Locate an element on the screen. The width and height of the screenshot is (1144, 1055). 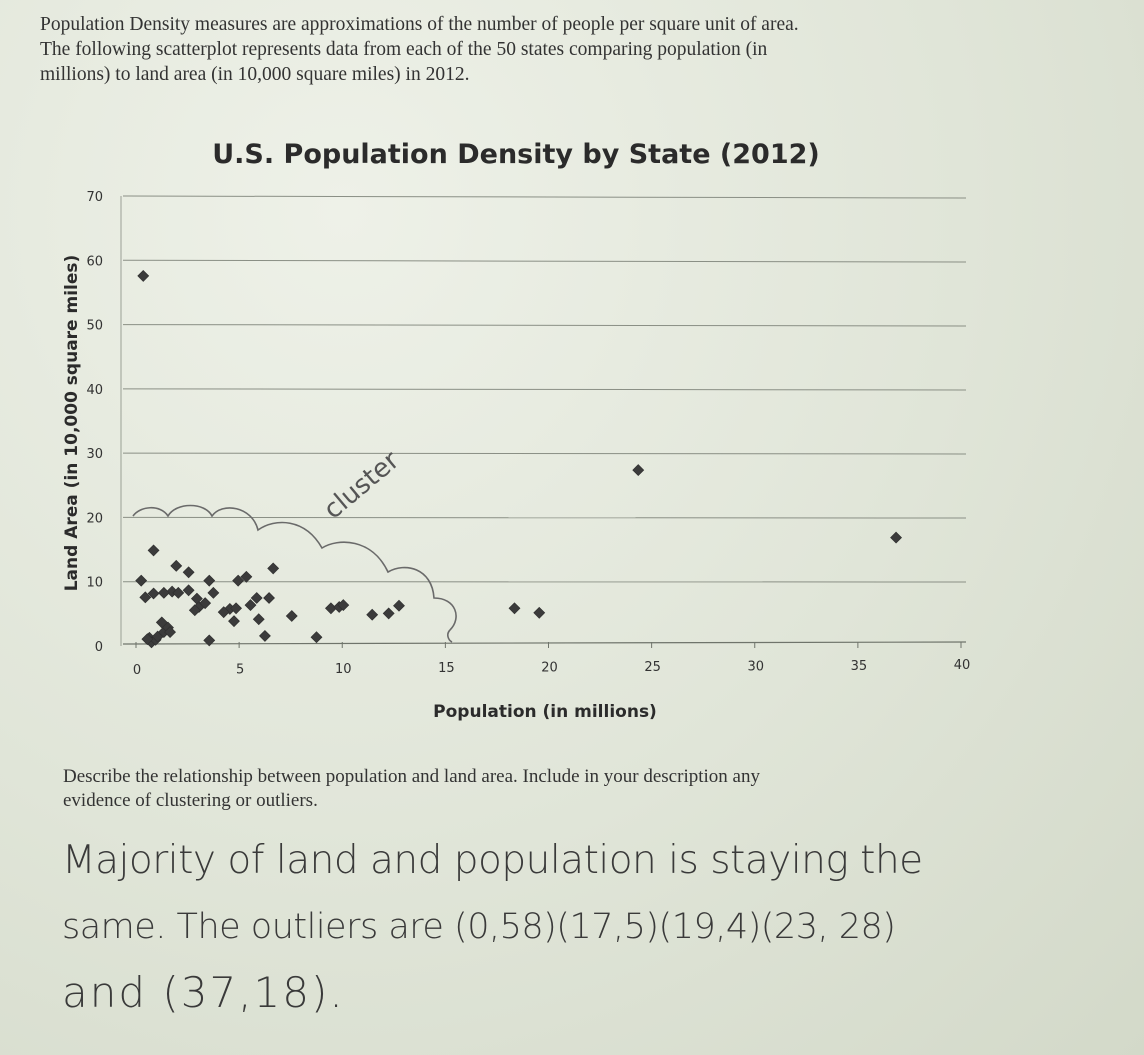
x-tick-label: 35 is located at coordinates (859, 666).